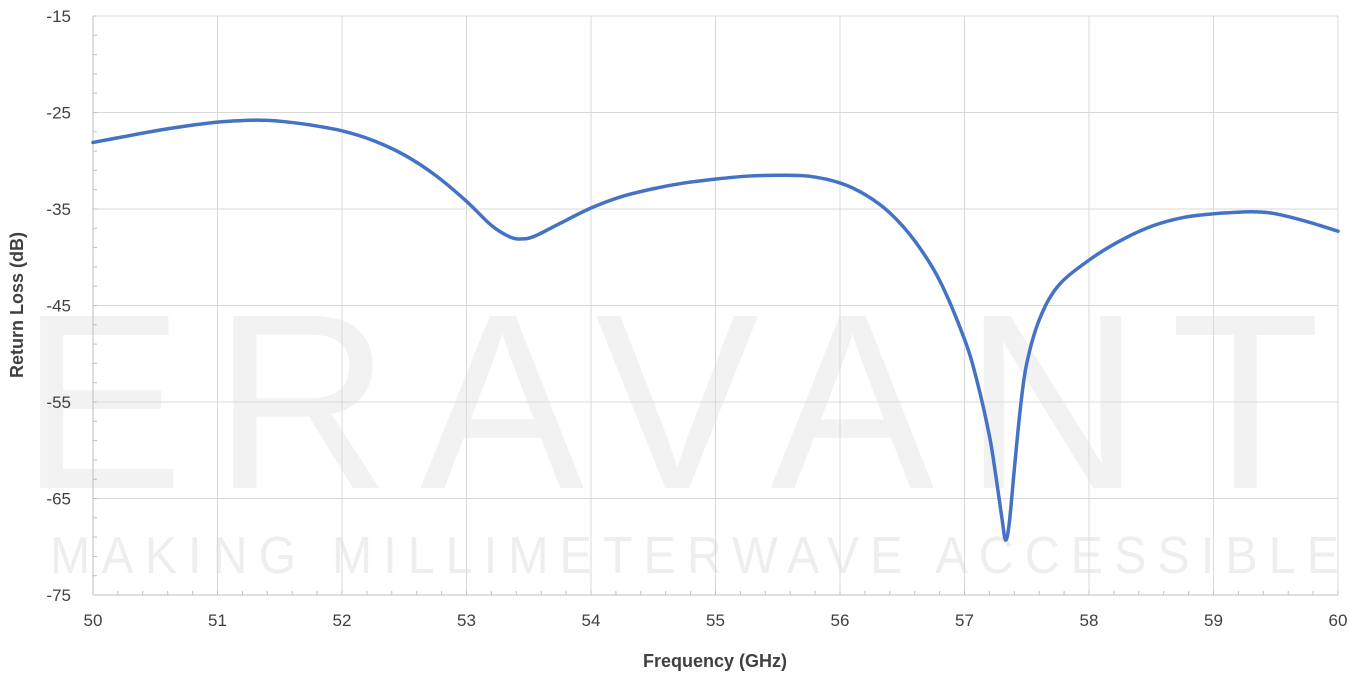 This screenshot has height=679, width=1350. Describe the element at coordinates (17, 305) in the screenshot. I see `y-axis-title: Return Loss (dB)` at that location.